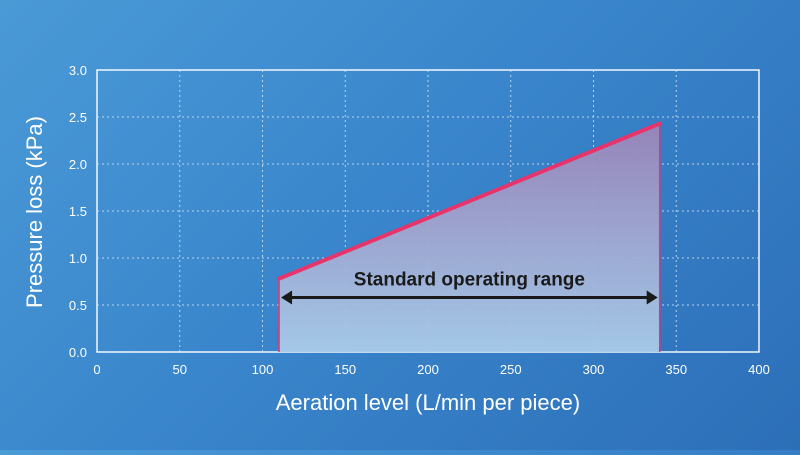  Describe the element at coordinates (96, 369) in the screenshot. I see `x-tick-label: 0` at that location.